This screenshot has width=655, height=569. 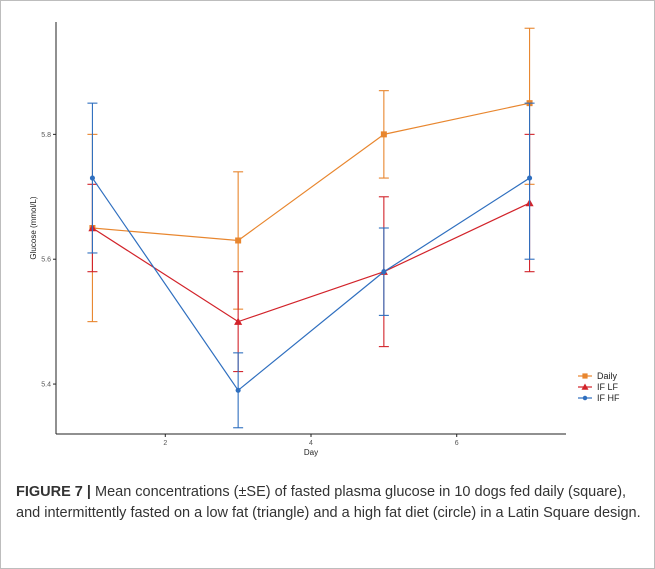 What do you see at coordinates (311, 443) in the screenshot?
I see `x-tick-label: 4` at bounding box center [311, 443].